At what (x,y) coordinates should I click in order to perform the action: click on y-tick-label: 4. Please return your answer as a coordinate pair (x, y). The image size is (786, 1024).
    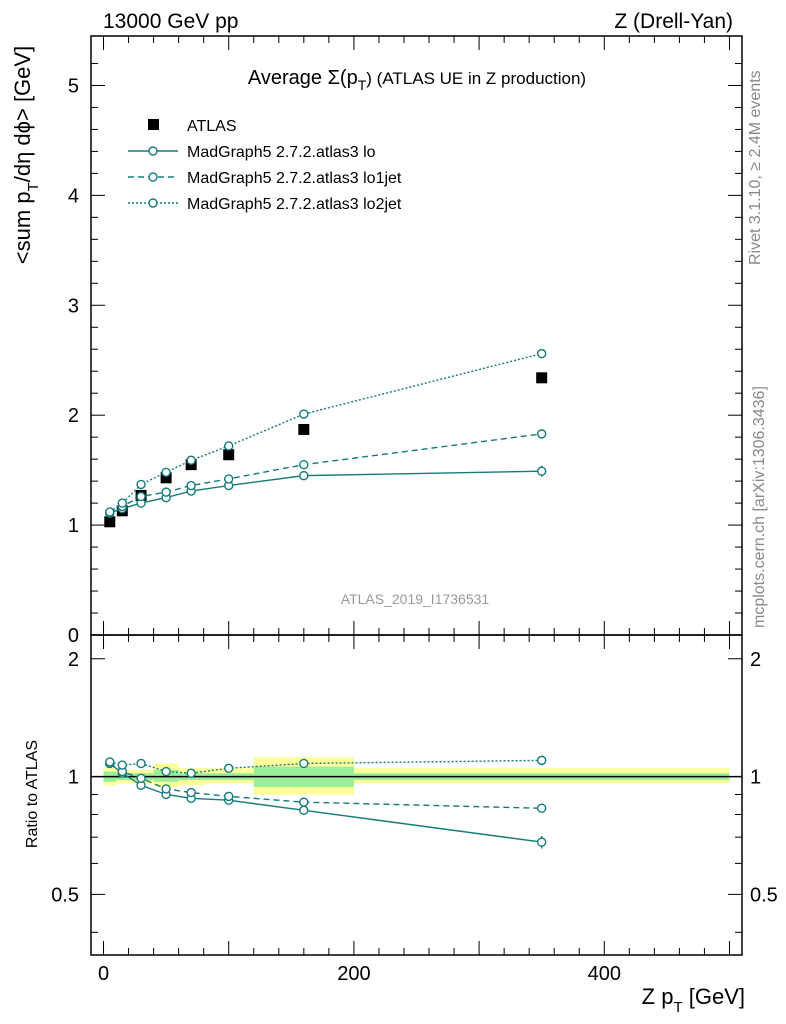
    Looking at the image, I should click on (73, 196).